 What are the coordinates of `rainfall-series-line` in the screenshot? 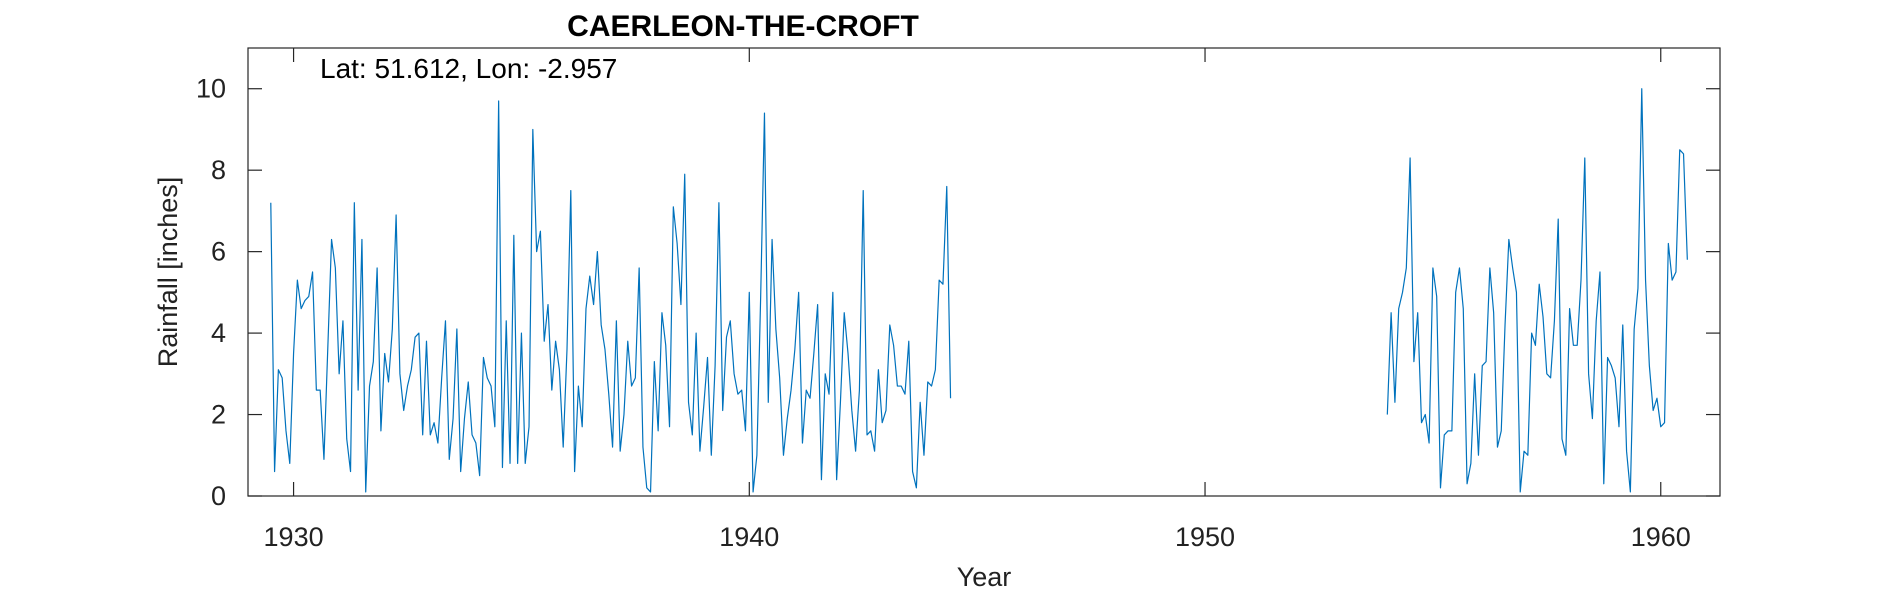 It's located at (1537, 290).